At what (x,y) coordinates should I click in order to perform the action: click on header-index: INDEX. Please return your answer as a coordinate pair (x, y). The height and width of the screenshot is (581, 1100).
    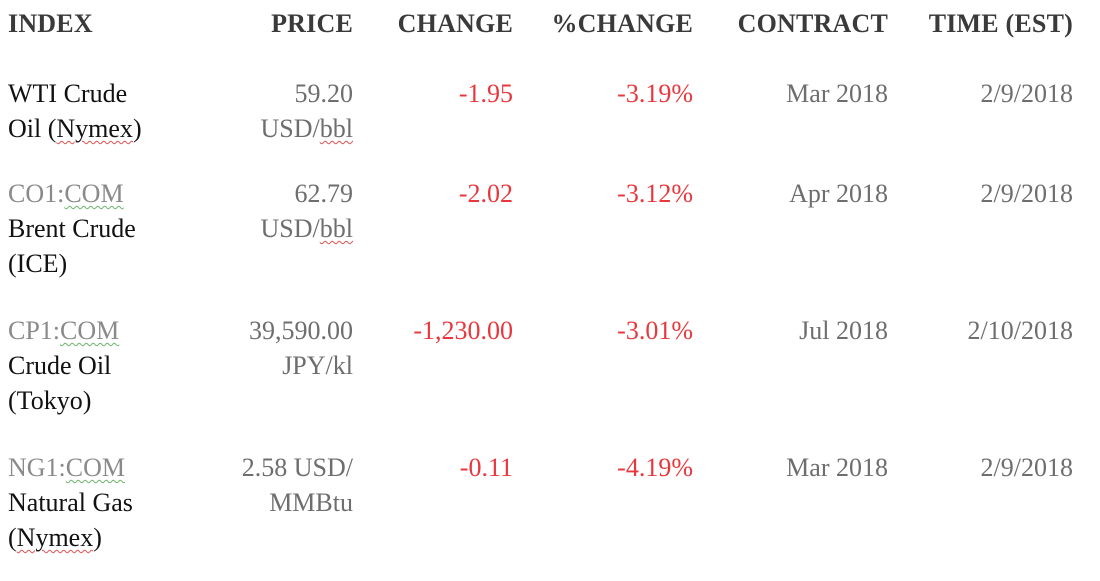
    Looking at the image, I should click on (50, 23).